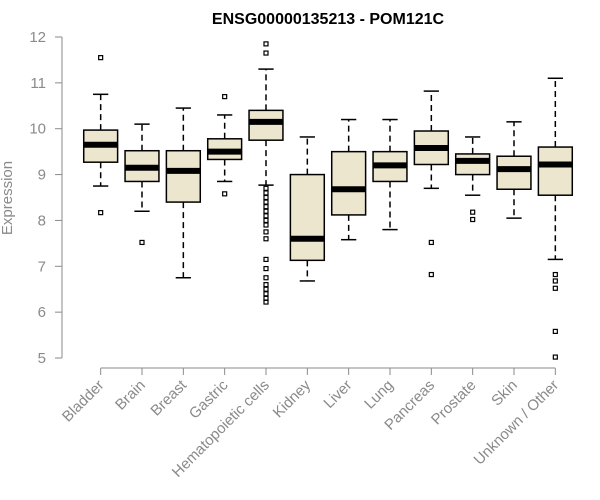  What do you see at coordinates (42, 220) in the screenshot?
I see `y-tick-label: 8` at bounding box center [42, 220].